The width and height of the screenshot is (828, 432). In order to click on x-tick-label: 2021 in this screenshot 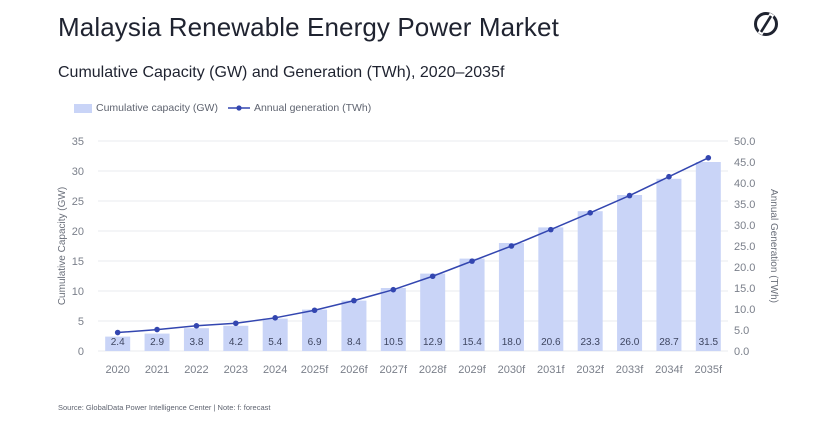, I will do `click(157, 370)`.